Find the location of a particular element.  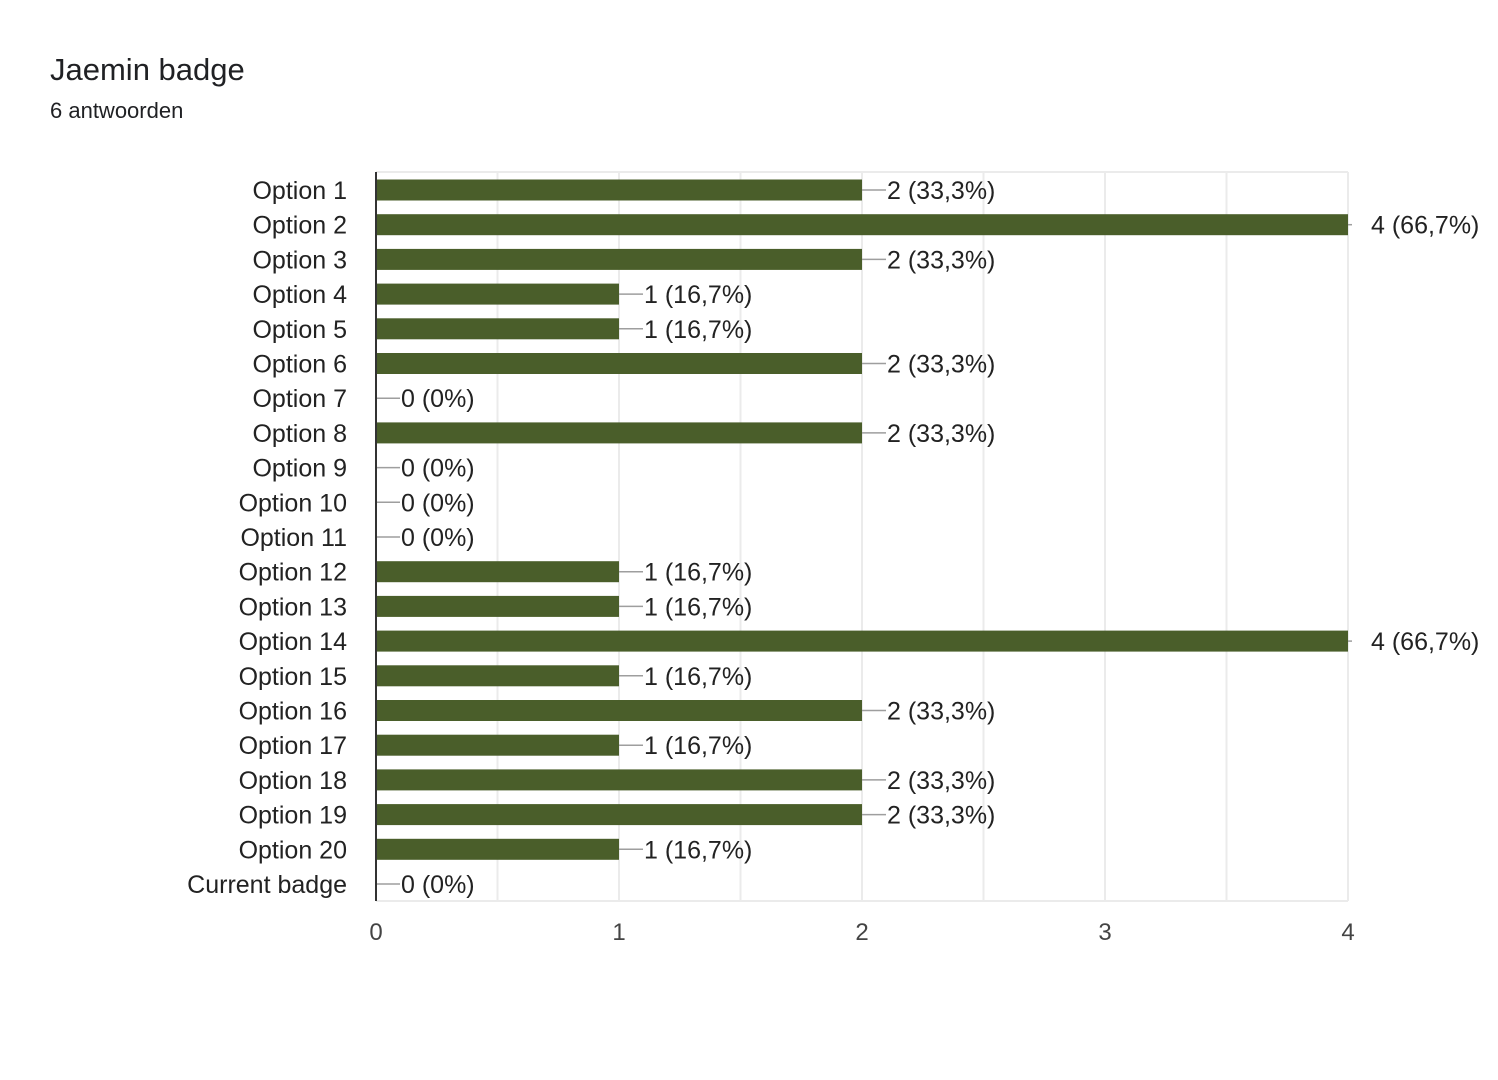

category-label: Option 10 is located at coordinates (293, 503).